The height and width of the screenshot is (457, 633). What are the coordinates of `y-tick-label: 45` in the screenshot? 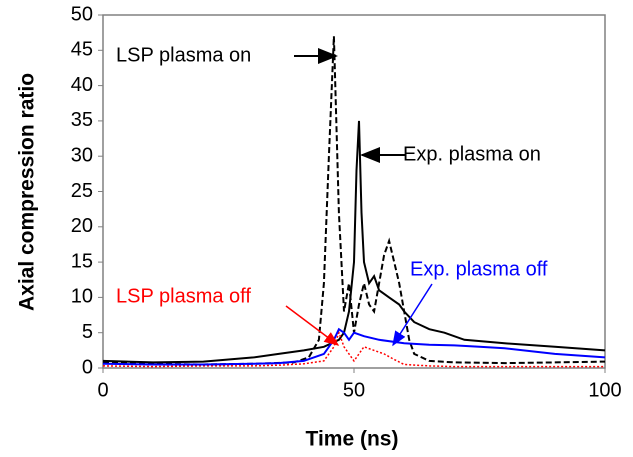 It's located at (82, 50).